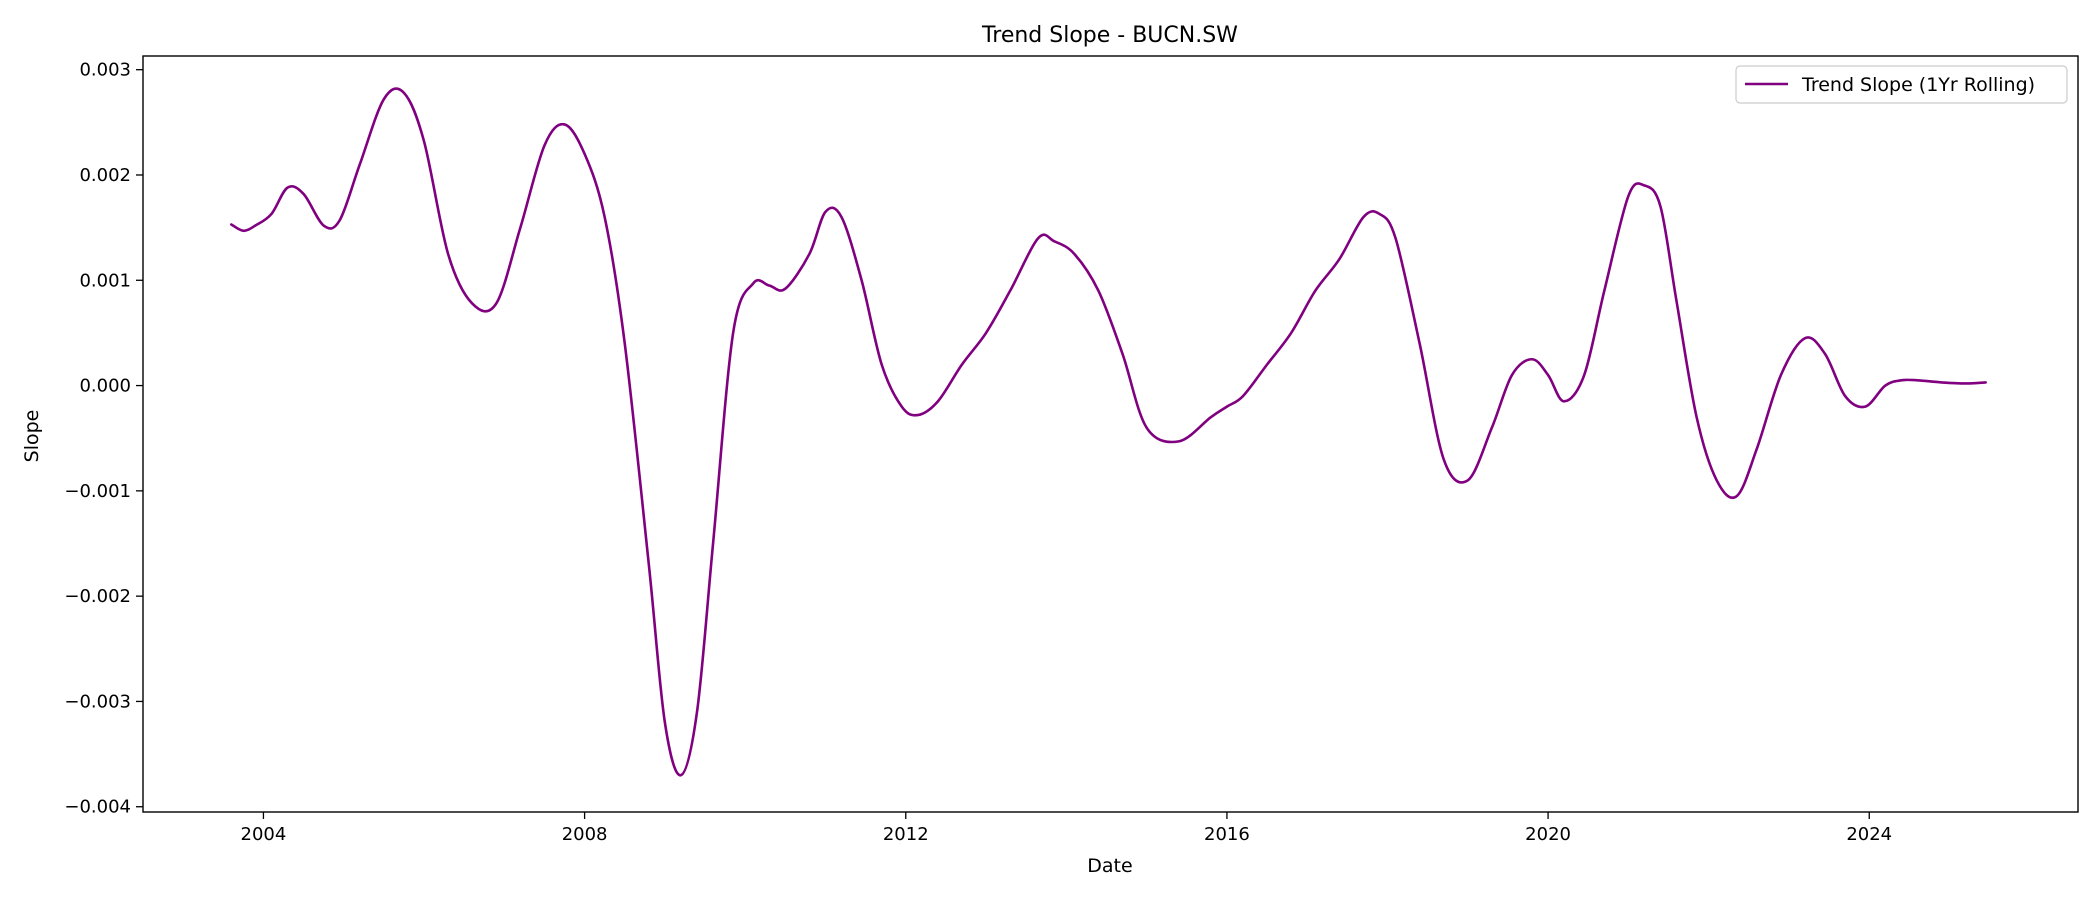  I want to click on y-tick-label: 0.001, so click(105, 280).